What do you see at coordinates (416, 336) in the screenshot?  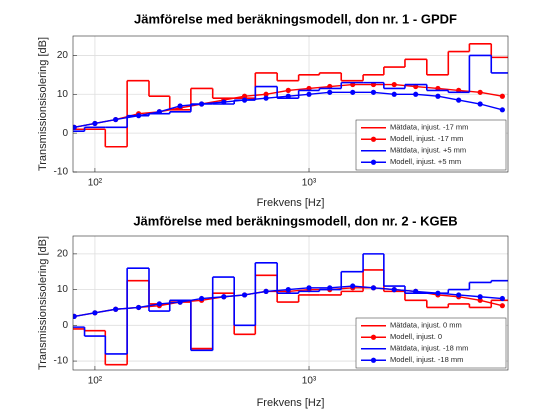 I see `legend-label: Modell, injust. 0` at bounding box center [416, 336].